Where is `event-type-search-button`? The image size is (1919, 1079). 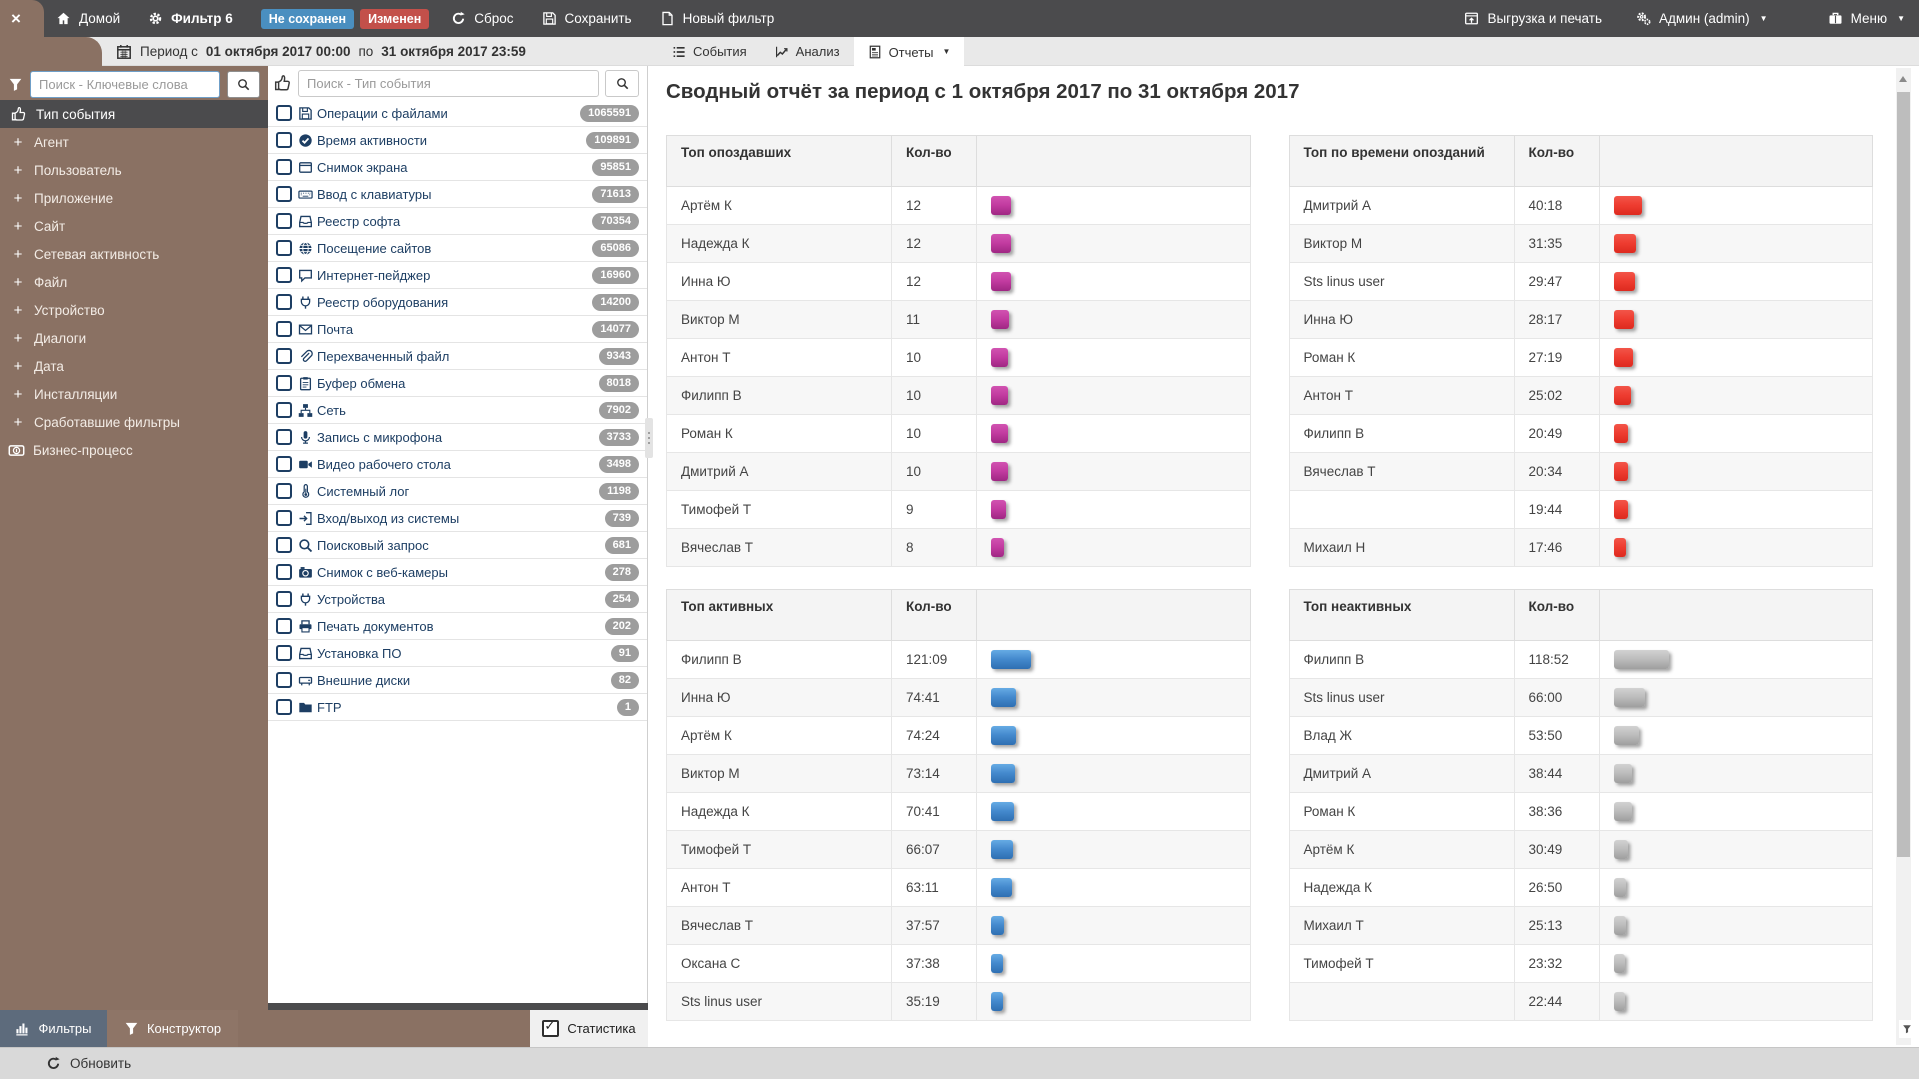 event-type-search-button is located at coordinates (622, 83).